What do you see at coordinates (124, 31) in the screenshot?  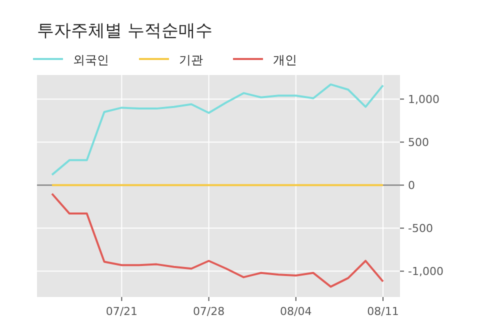 I see `chart-title: 투자주체별 누적순매수` at bounding box center [124, 31].